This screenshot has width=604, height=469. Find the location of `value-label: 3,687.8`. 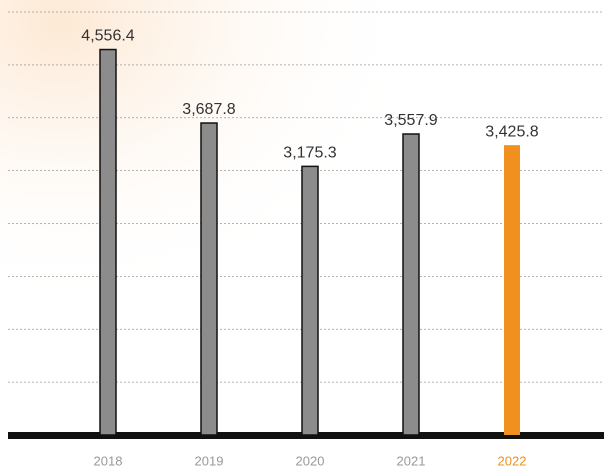

value-label: 3,687.8 is located at coordinates (208, 109).